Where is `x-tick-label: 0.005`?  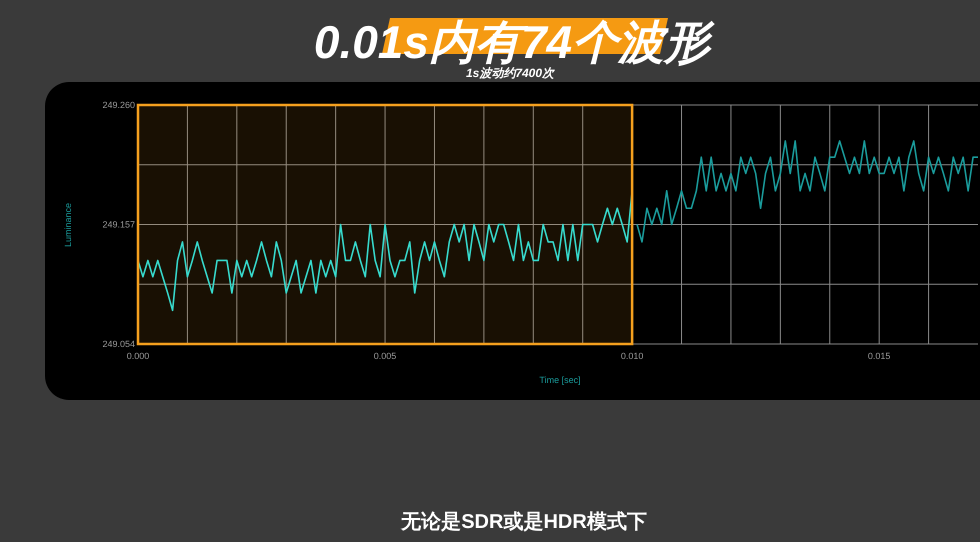
x-tick-label: 0.005 is located at coordinates (385, 356).